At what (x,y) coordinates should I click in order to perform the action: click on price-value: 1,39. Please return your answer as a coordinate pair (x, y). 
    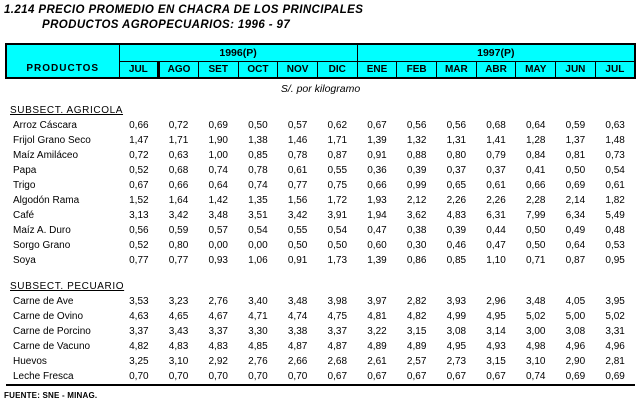
    Looking at the image, I should click on (377, 140).